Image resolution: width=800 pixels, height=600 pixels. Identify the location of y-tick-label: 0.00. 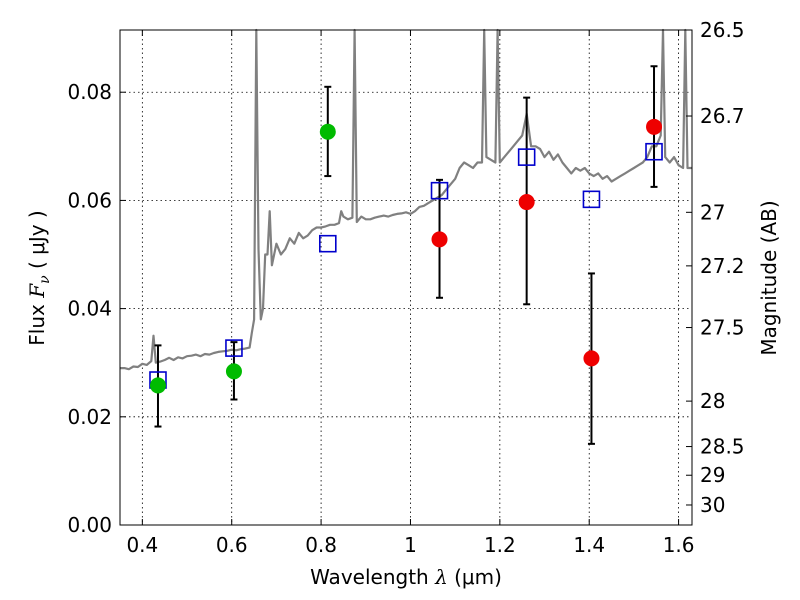
(89, 525).